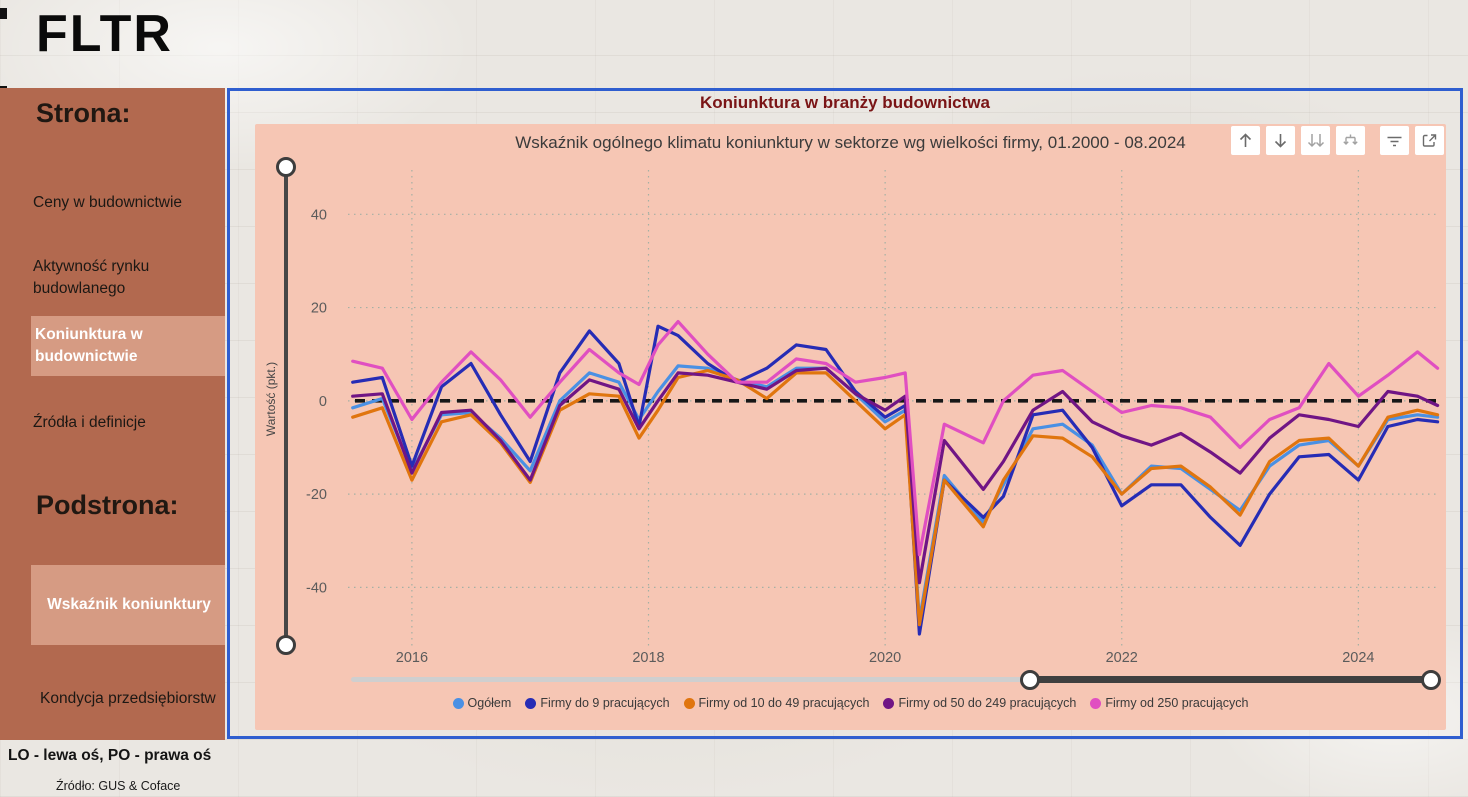 Image resolution: width=1468 pixels, height=797 pixels. I want to click on visual-toolbar, so click(1334, 140).